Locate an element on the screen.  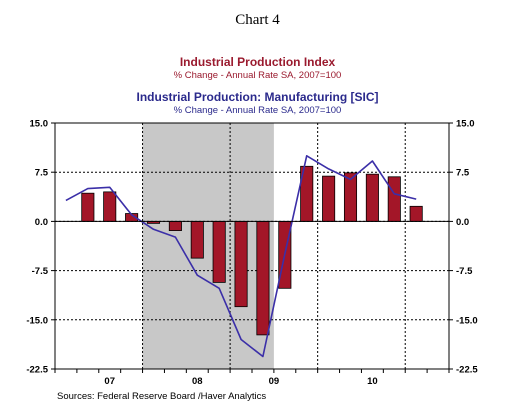
x-tick-label: 08 is located at coordinates (197, 381).